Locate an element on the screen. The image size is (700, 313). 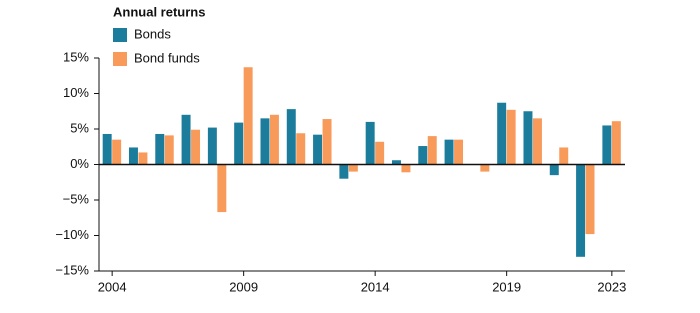
y-tick-label: 5% is located at coordinates (79, 127).